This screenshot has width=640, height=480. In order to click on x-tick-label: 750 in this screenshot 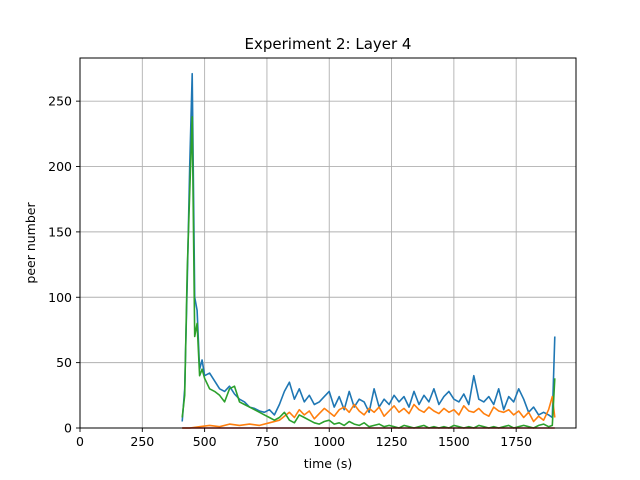, I will do `click(267, 441)`.